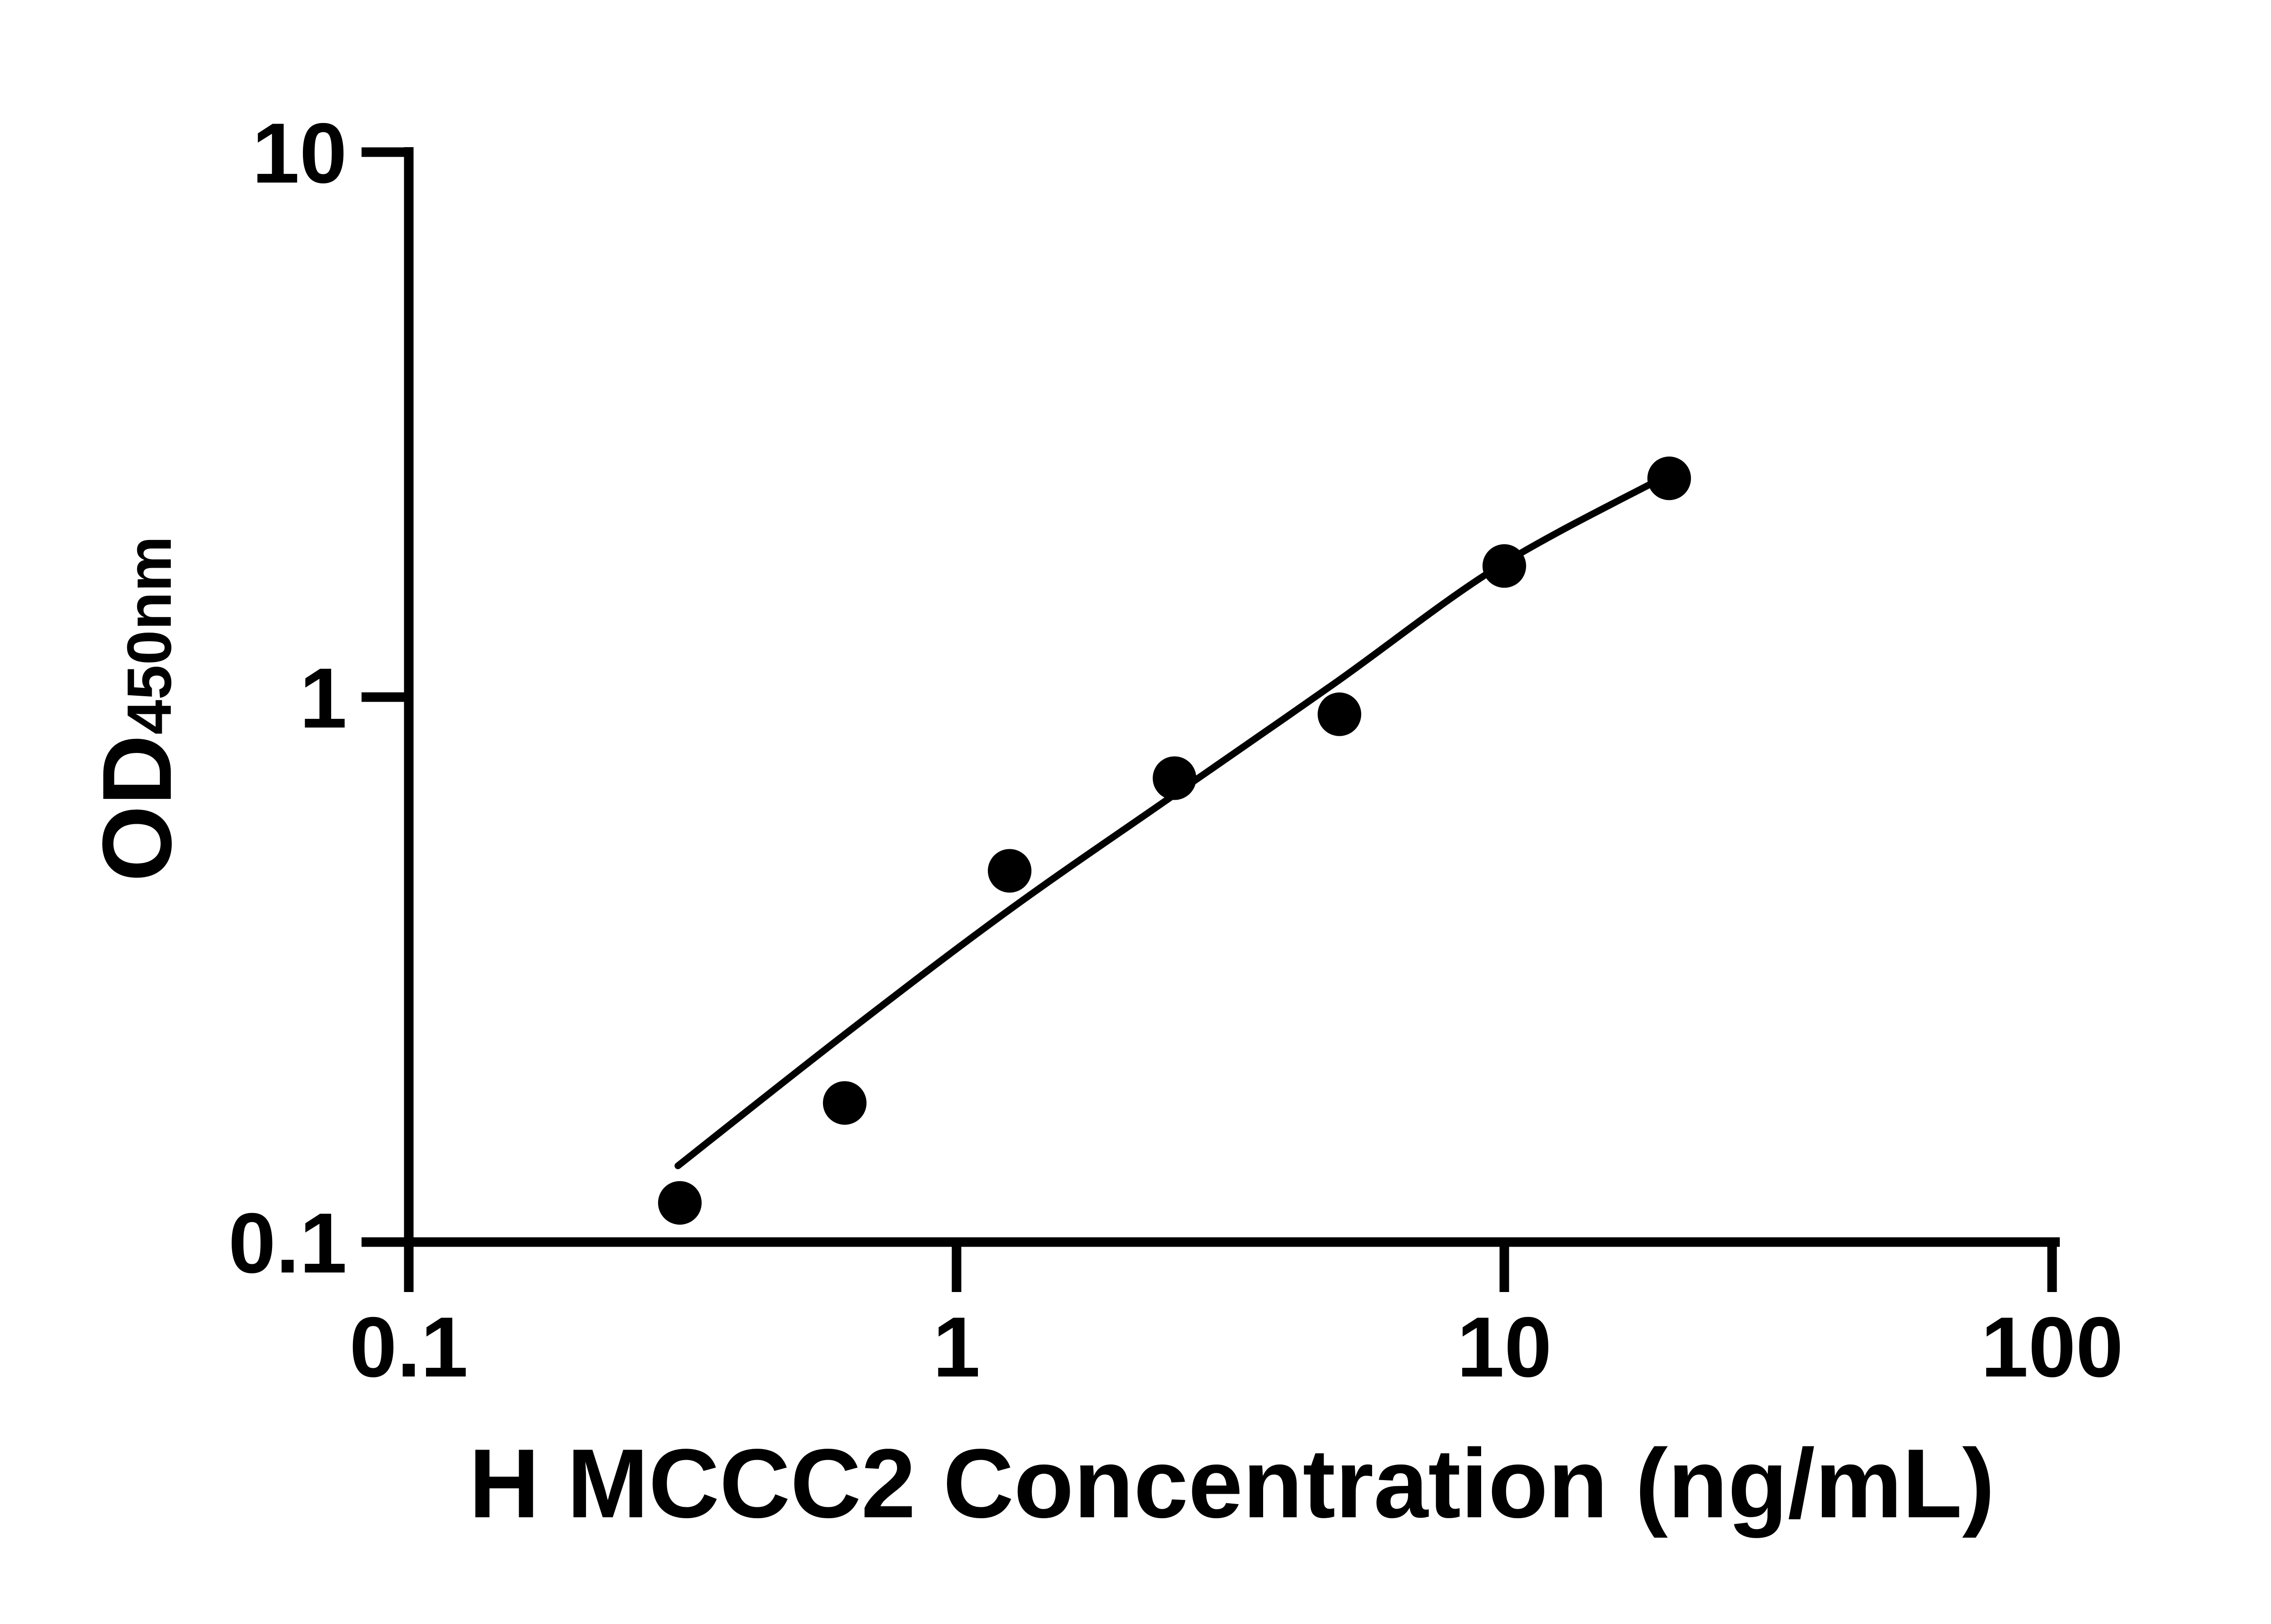 The image size is (2271, 1624). What do you see at coordinates (299, 153) in the screenshot?
I see `y-tick-label: 10` at bounding box center [299, 153].